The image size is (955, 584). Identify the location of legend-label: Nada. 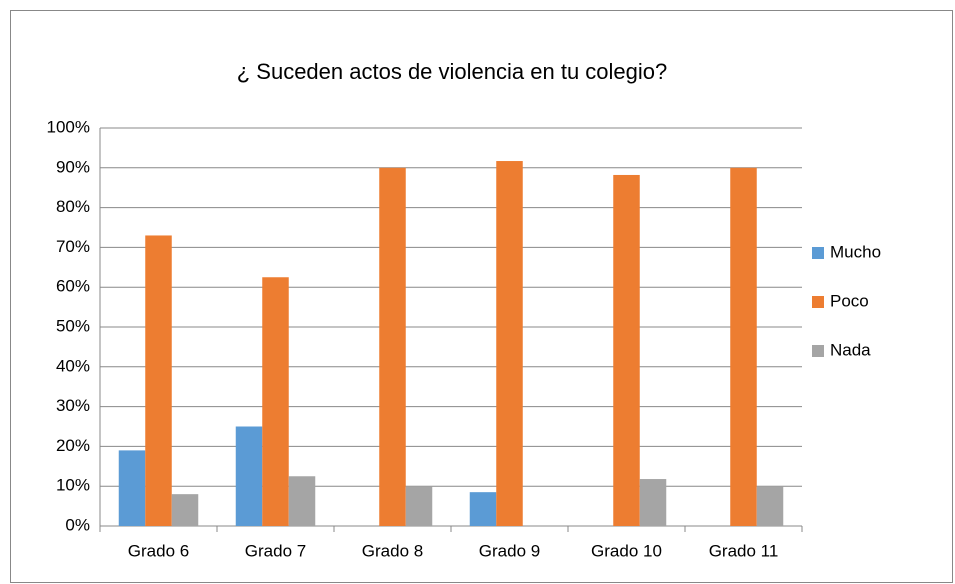
(850, 349).